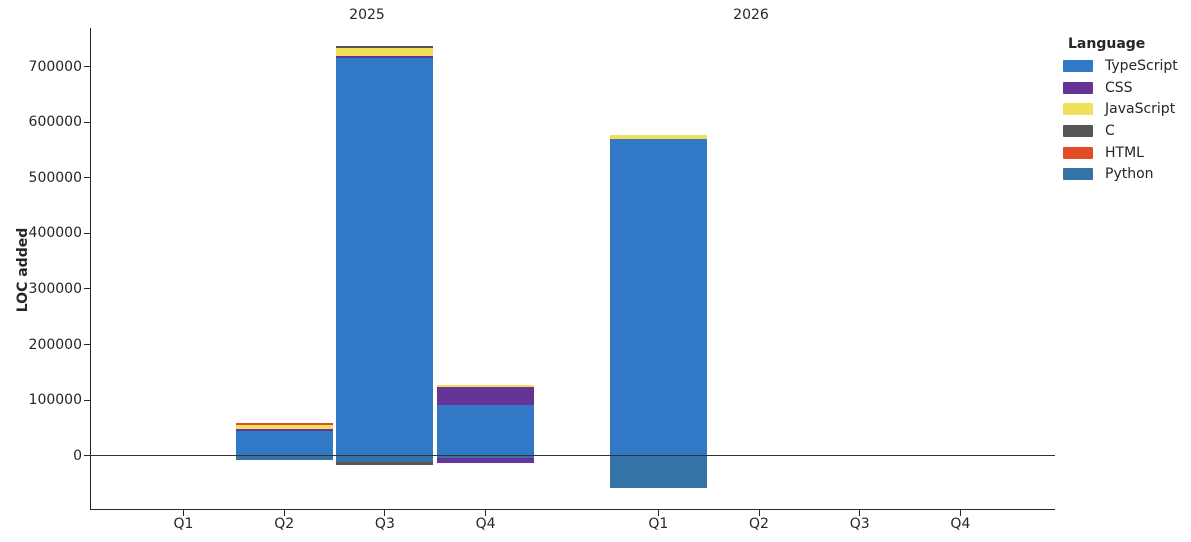 Image resolution: width=1191 pixels, height=542 pixels. Describe the element at coordinates (367, 15) in the screenshot. I see `facet-title-2025: 2025` at that location.